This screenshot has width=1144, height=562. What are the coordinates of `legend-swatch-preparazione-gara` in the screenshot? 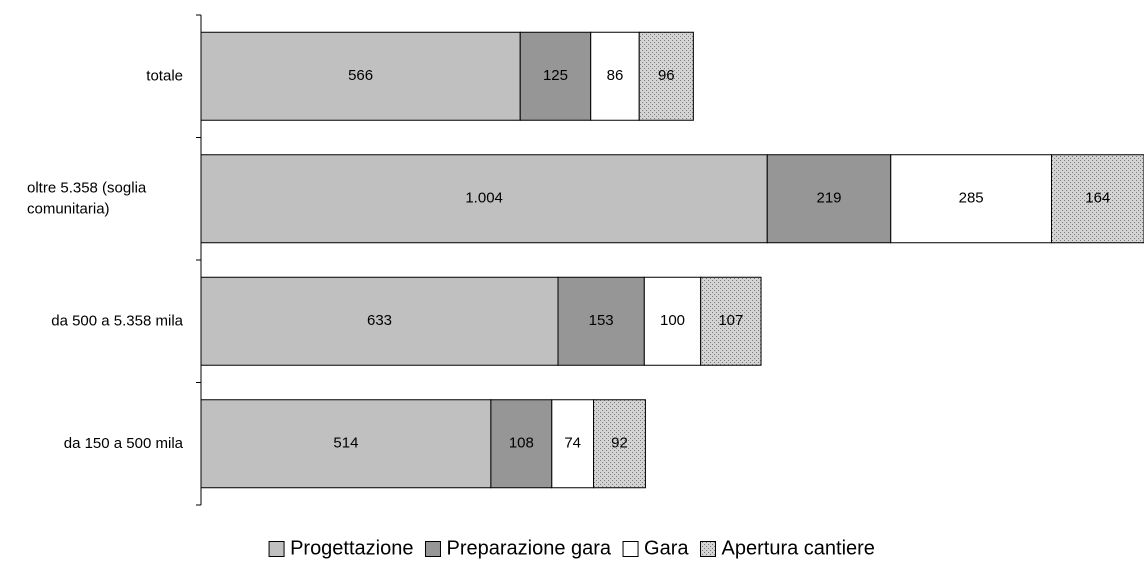 It's located at (432, 549).